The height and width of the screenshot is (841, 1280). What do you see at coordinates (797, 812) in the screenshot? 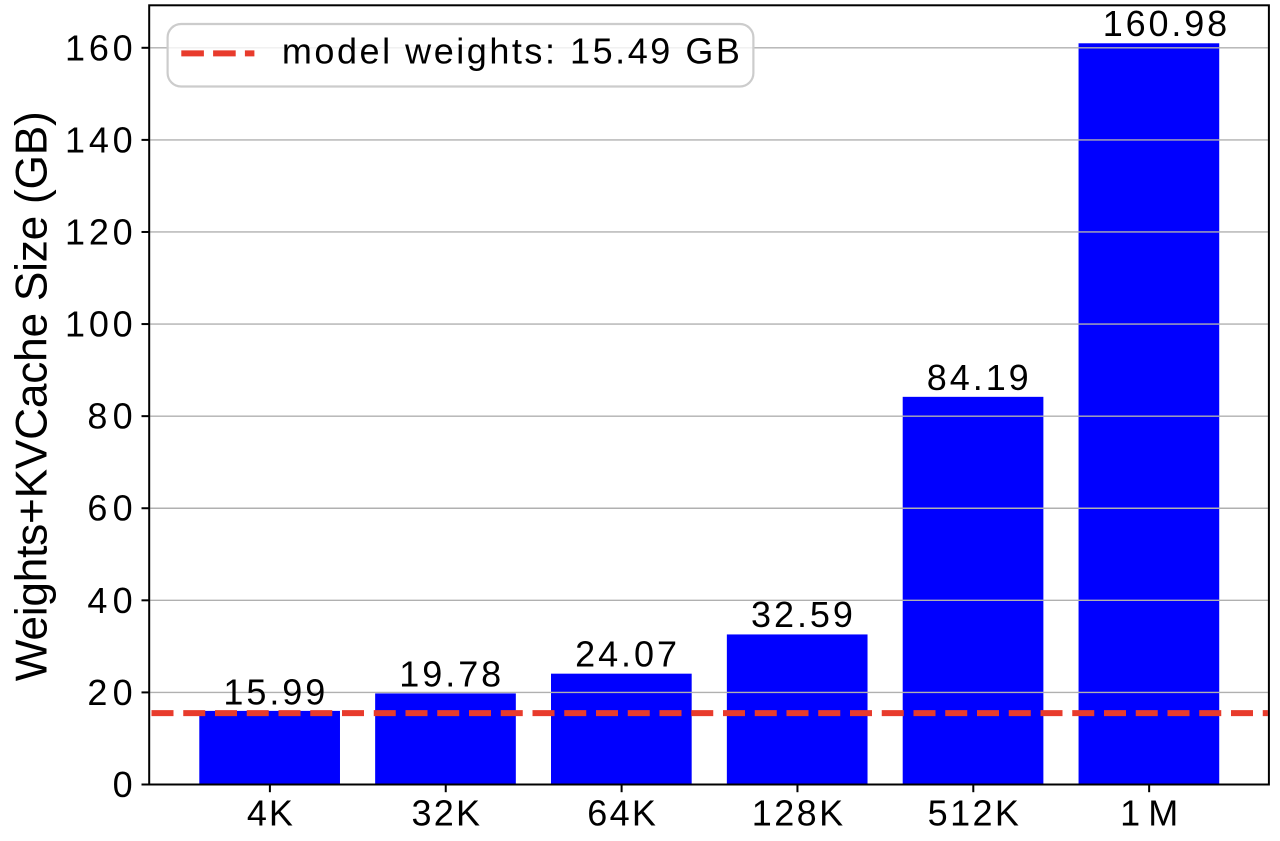
I see `svg-text: 128K` at bounding box center [797, 812].